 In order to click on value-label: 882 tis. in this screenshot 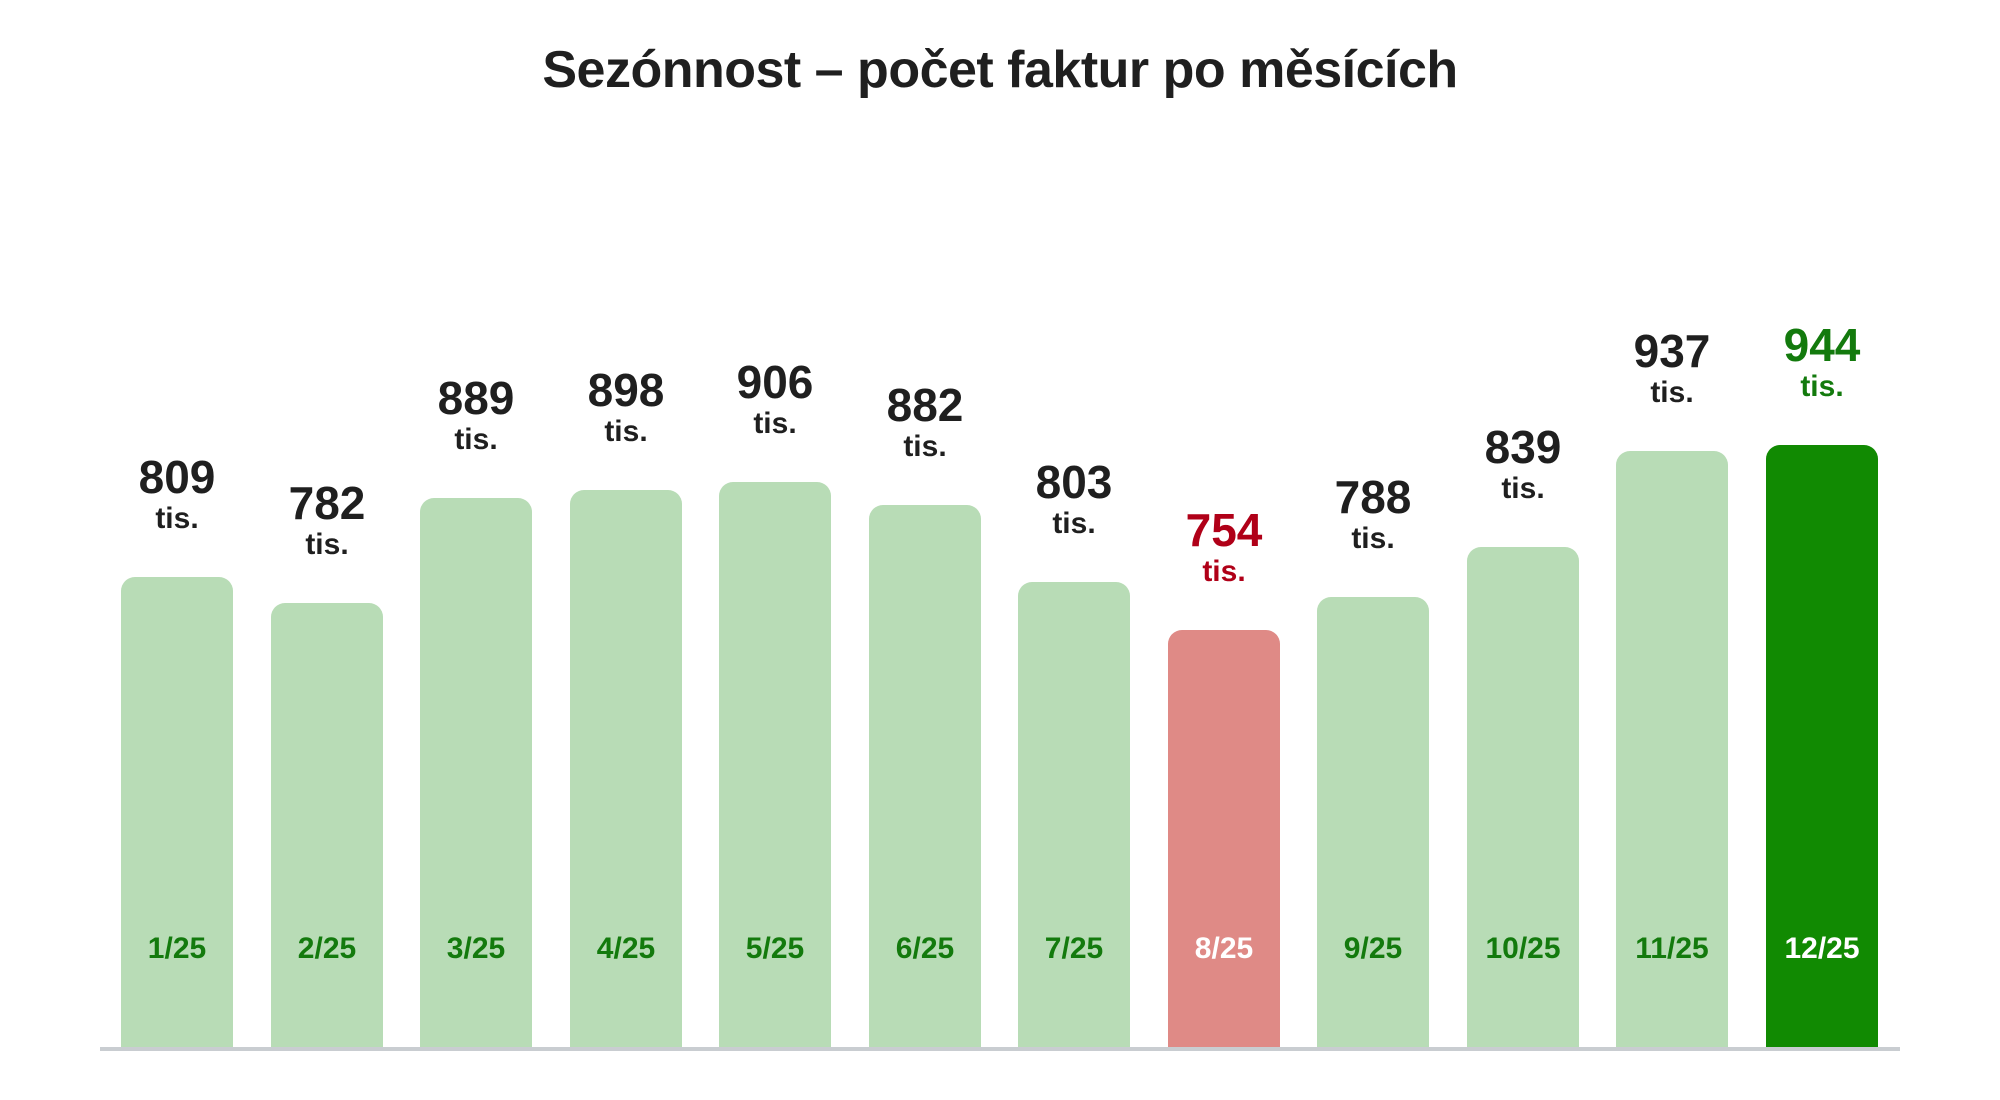, I will do `click(925, 423)`.